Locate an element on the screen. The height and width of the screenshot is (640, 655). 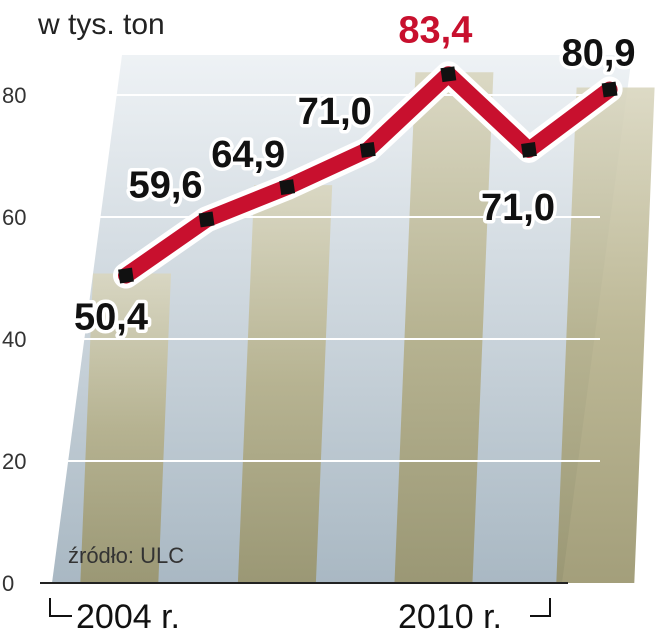
x-range-bracket-left is located at coordinates (60, 607).